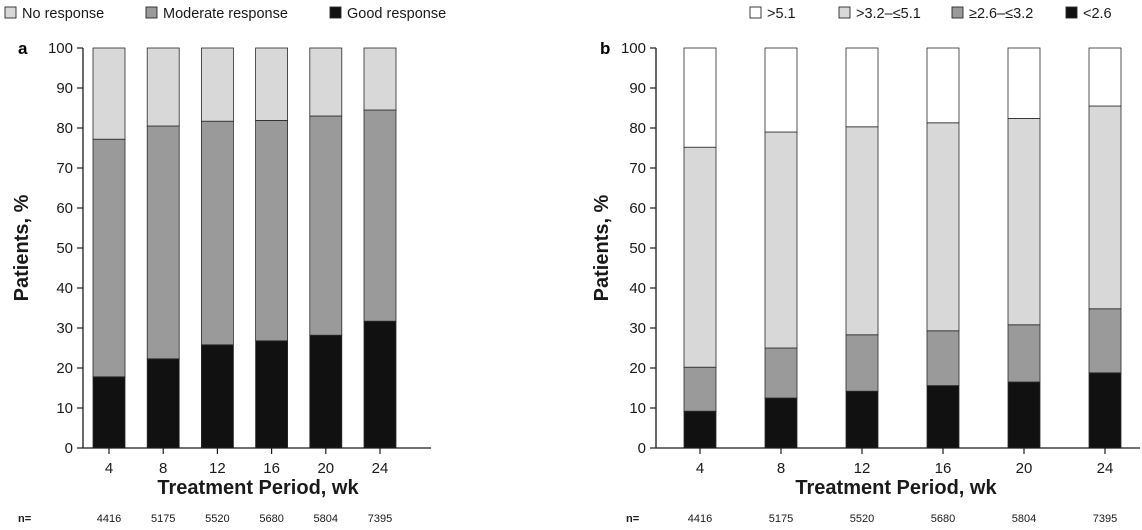 Image resolution: width=1142 pixels, height=530 pixels. What do you see at coordinates (633, 48) in the screenshot?
I see `y-tick-label: 100` at bounding box center [633, 48].